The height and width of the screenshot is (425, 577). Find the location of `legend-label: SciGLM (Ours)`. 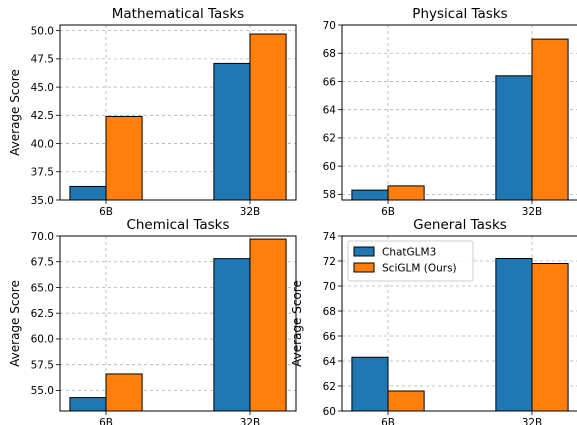

legend-label: SciGLM (Ours) is located at coordinates (419, 269).